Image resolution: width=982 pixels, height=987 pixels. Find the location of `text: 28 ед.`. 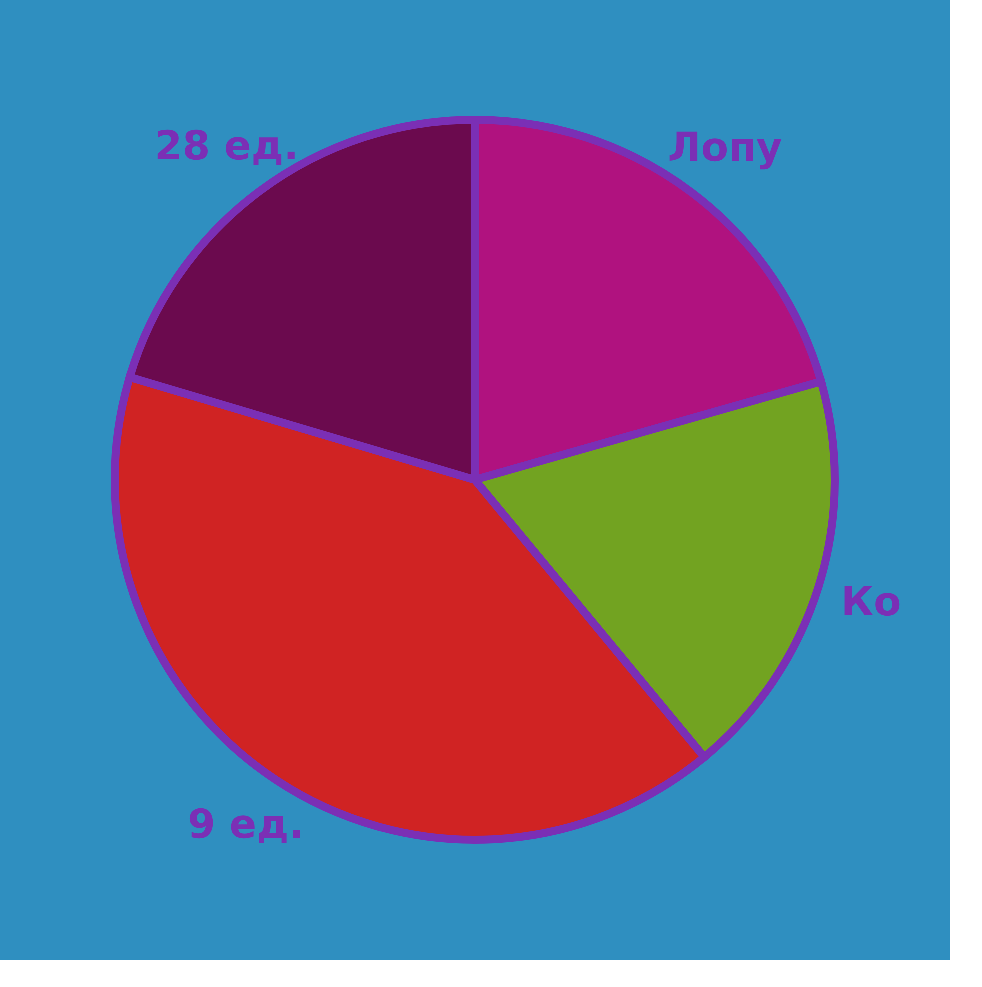

text: 28 ед. is located at coordinates (226, 146).